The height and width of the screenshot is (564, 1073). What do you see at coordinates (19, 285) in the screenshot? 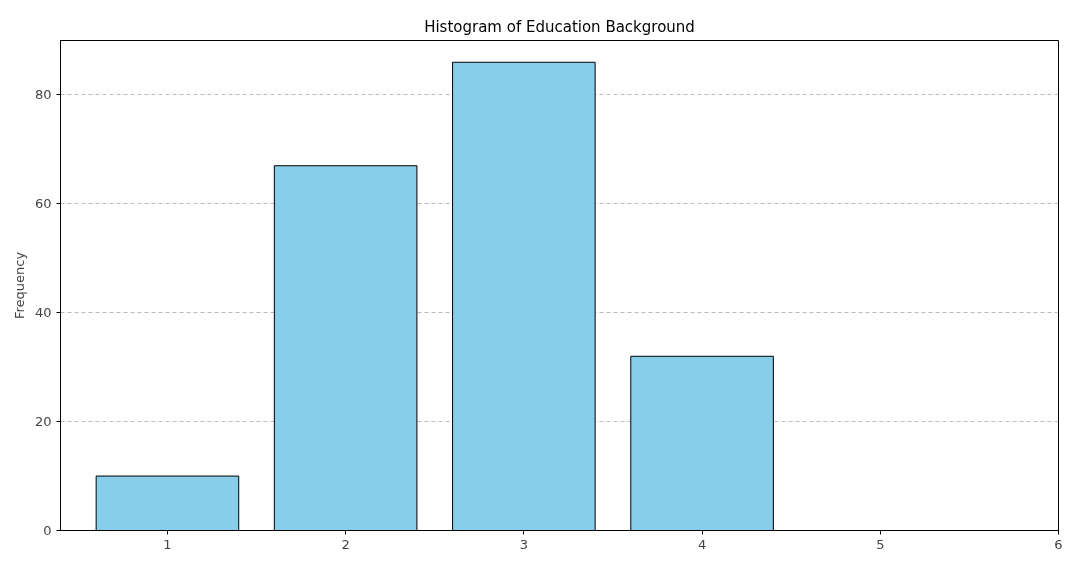
I see `y-axis-title: Frequency` at bounding box center [19, 285].